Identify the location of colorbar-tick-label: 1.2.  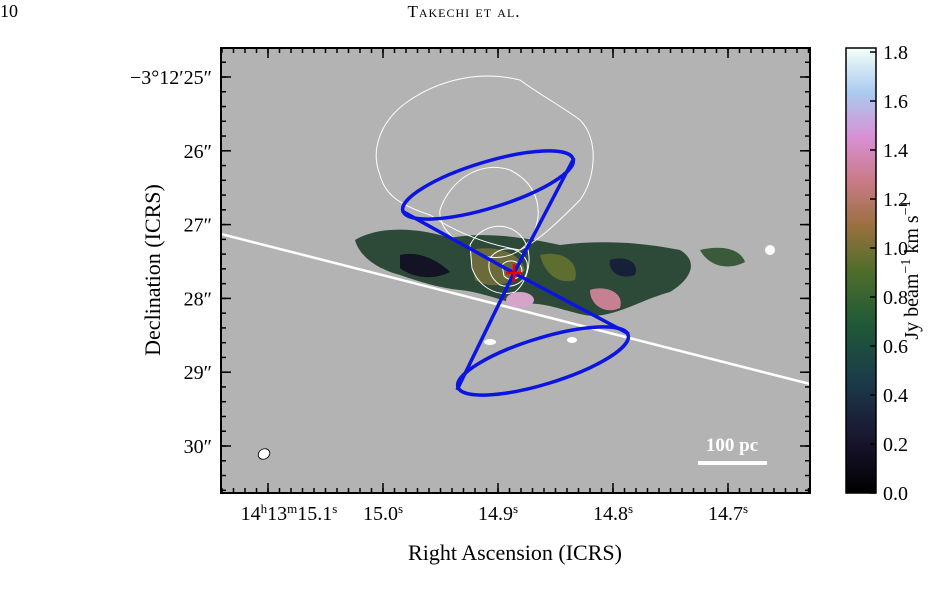
(895, 200).